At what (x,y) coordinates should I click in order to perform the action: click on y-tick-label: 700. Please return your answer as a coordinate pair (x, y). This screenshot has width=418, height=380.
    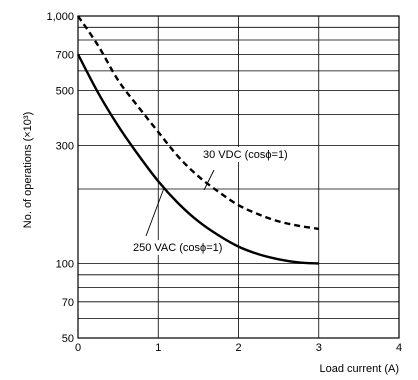
    Looking at the image, I should click on (65, 55).